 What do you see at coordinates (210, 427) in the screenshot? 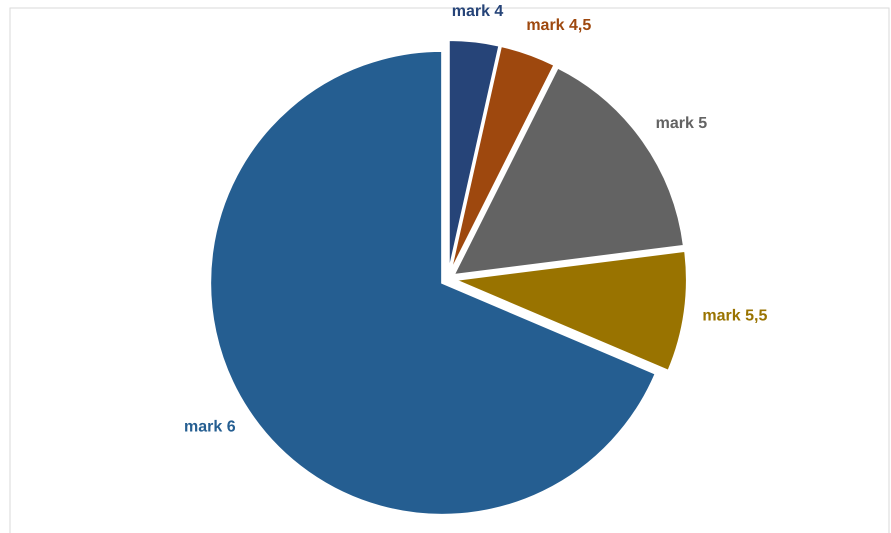
I see `slice-label: mark 6` at bounding box center [210, 427].